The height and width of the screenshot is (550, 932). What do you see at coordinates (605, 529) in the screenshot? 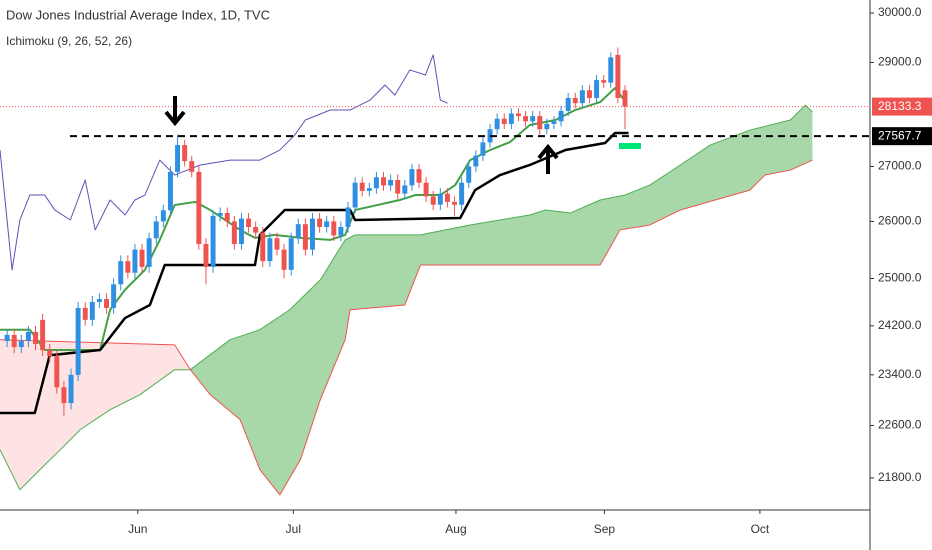
I see `x-tick-label: Sep` at bounding box center [605, 529].